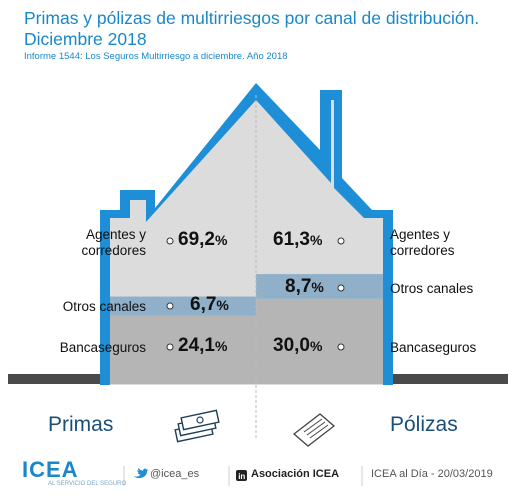 Image resolution: width=516 pixels, height=499 pixels. Describe the element at coordinates (50, 469) in the screenshot. I see `icea-logo: ICEA` at that location.